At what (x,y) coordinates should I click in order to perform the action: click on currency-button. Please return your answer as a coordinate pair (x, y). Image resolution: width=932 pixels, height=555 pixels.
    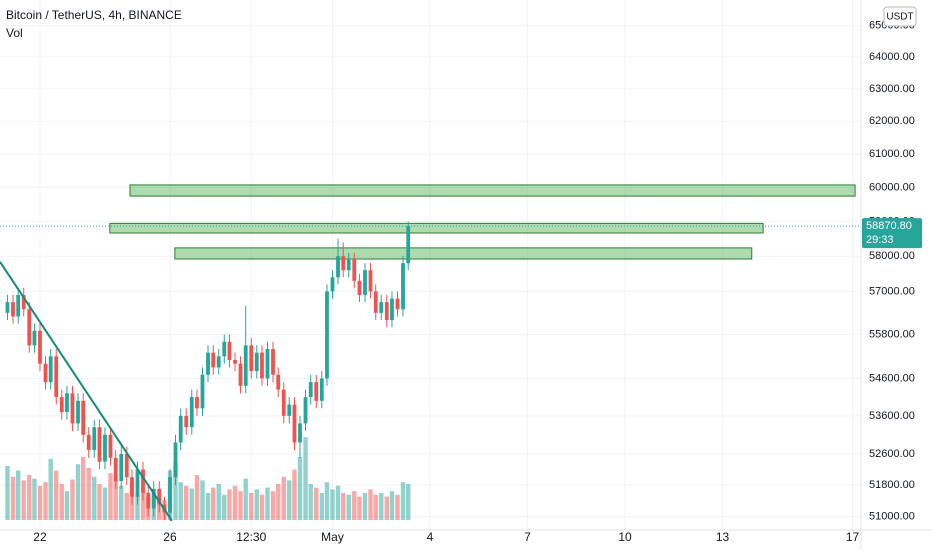
    Looking at the image, I should click on (900, 16).